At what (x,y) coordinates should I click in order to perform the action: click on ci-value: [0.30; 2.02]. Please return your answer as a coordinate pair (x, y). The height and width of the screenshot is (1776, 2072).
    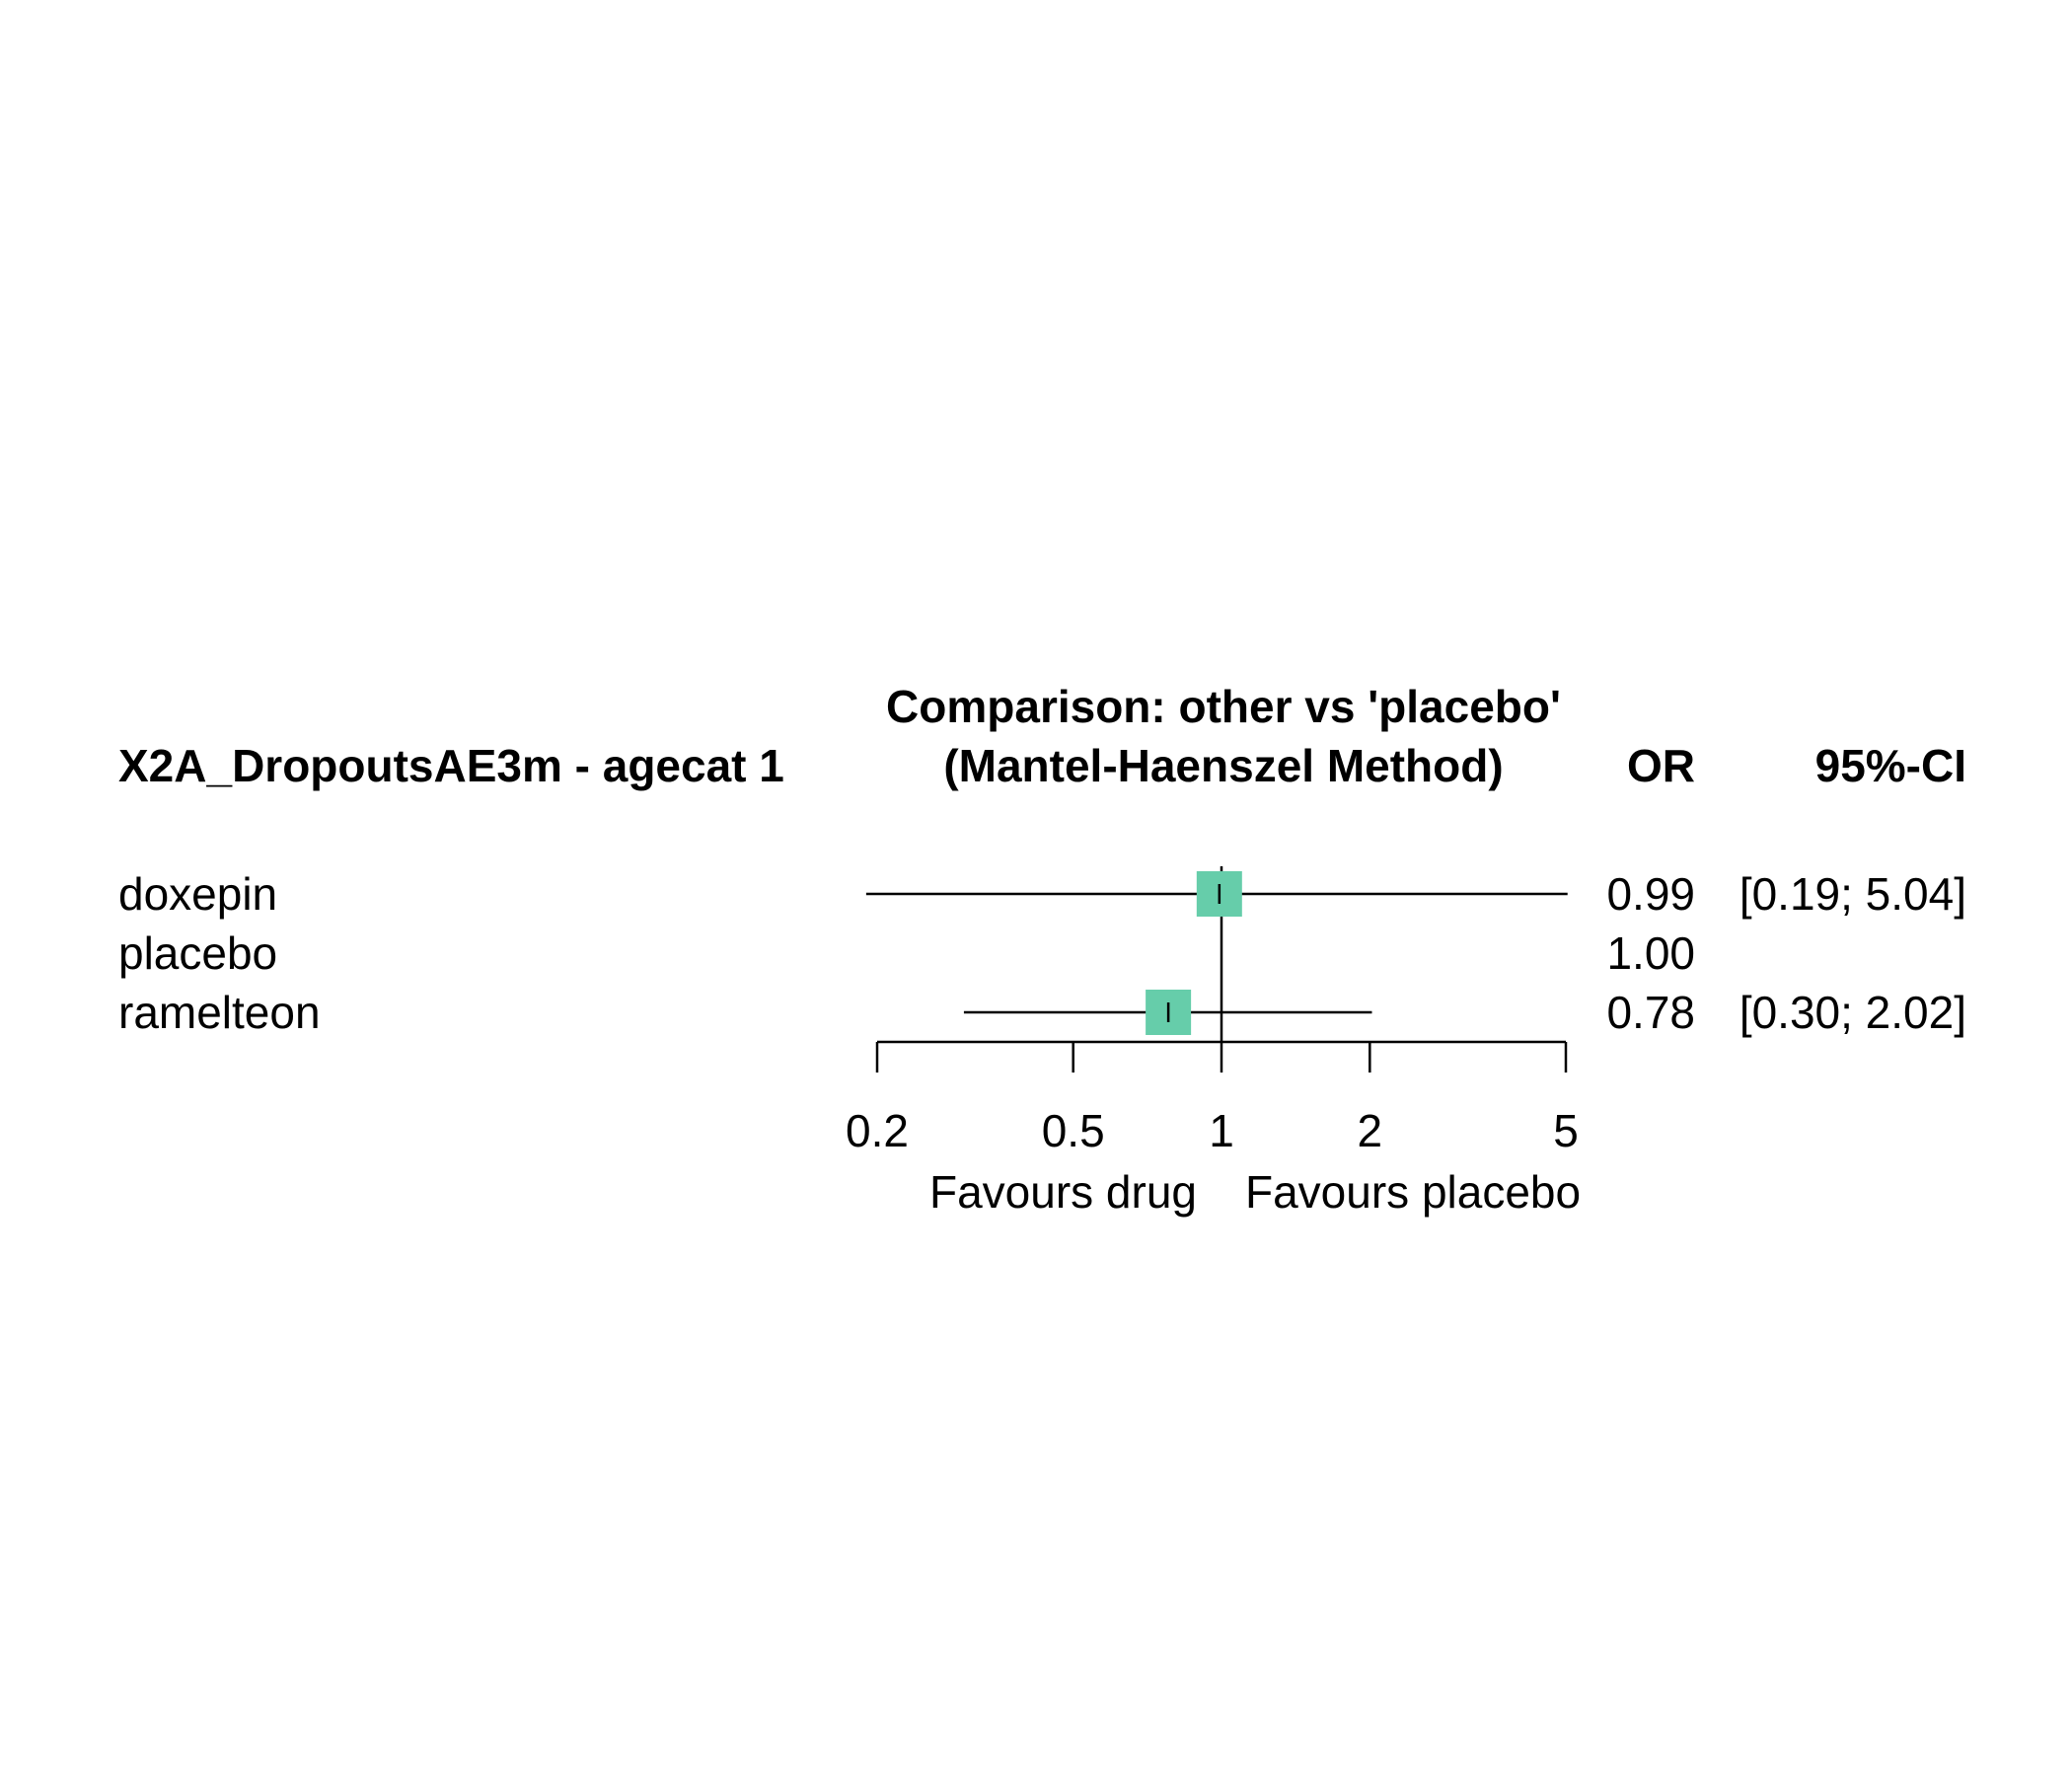
    Looking at the image, I should click on (1853, 1013).